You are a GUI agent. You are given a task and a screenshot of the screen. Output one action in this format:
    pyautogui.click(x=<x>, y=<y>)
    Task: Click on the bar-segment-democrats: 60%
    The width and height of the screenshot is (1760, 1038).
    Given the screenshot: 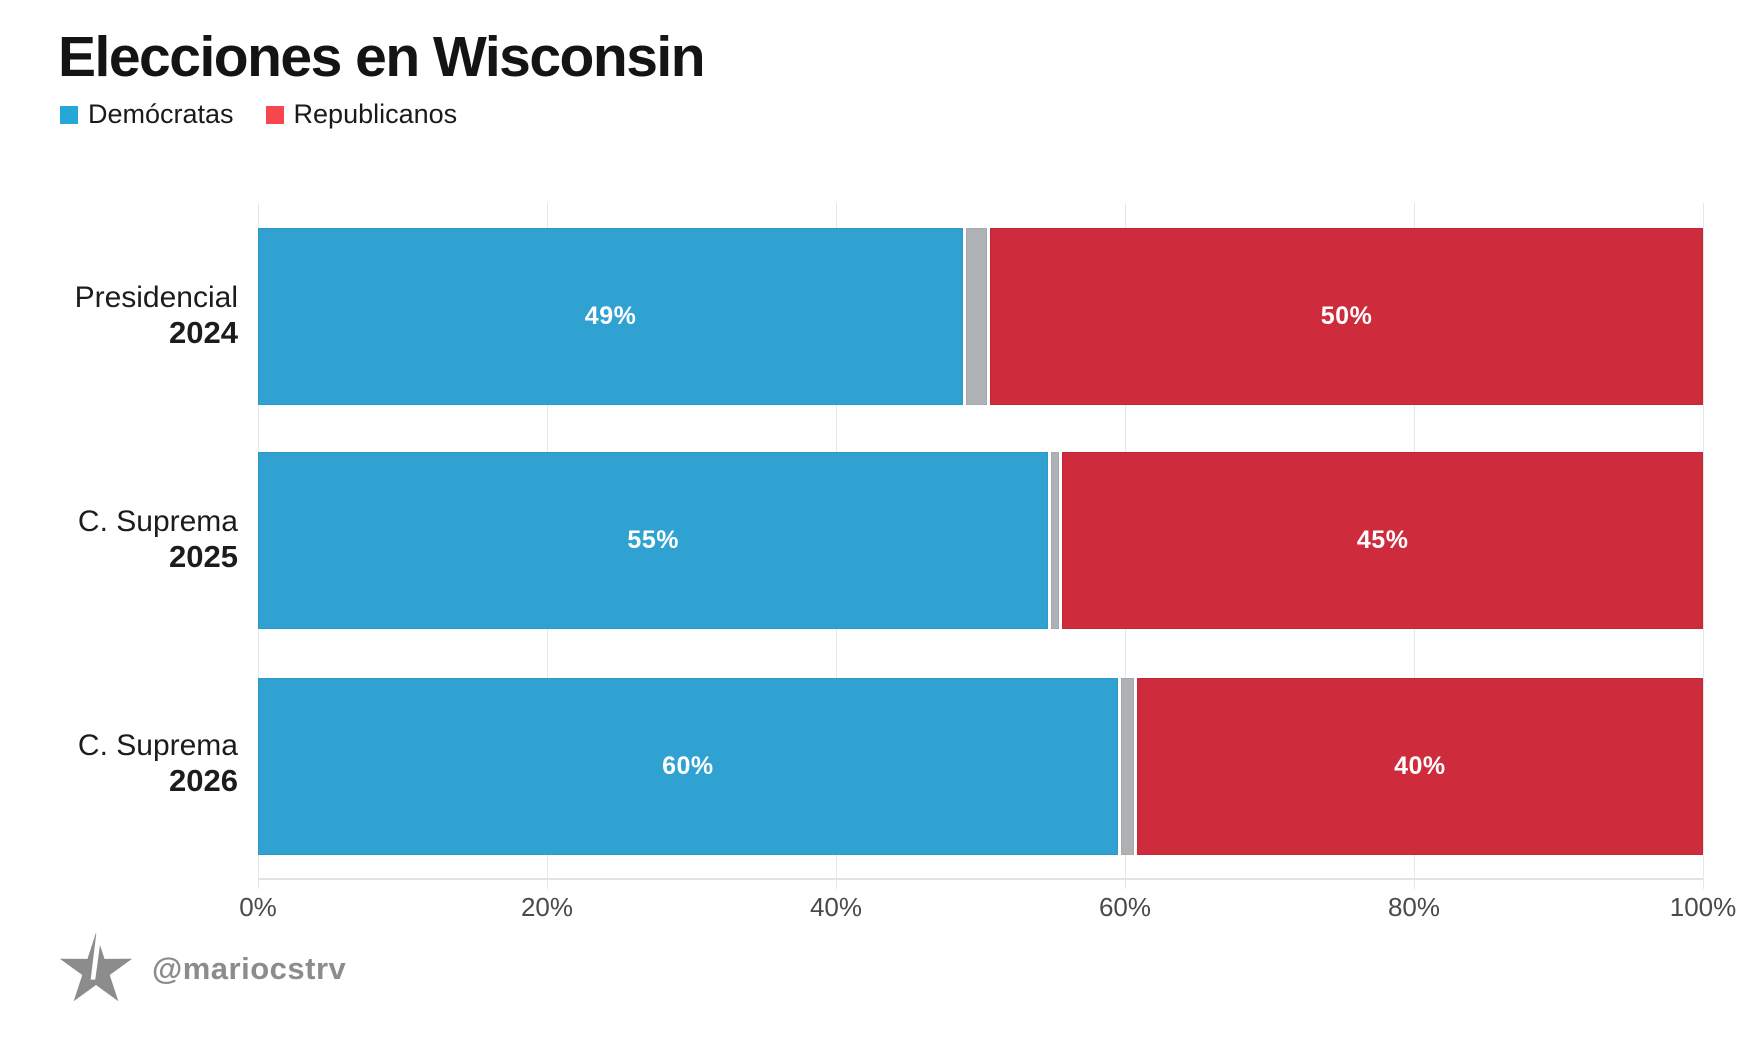 What is the action you would take?
    pyautogui.click(x=688, y=766)
    